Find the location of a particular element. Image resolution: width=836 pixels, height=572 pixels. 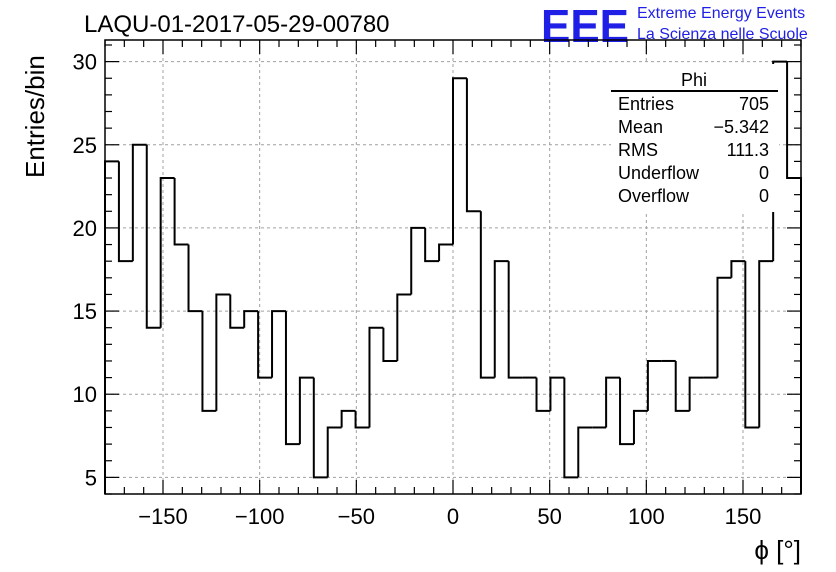

x-axis-label: ϕ [°] is located at coordinates (777, 550).